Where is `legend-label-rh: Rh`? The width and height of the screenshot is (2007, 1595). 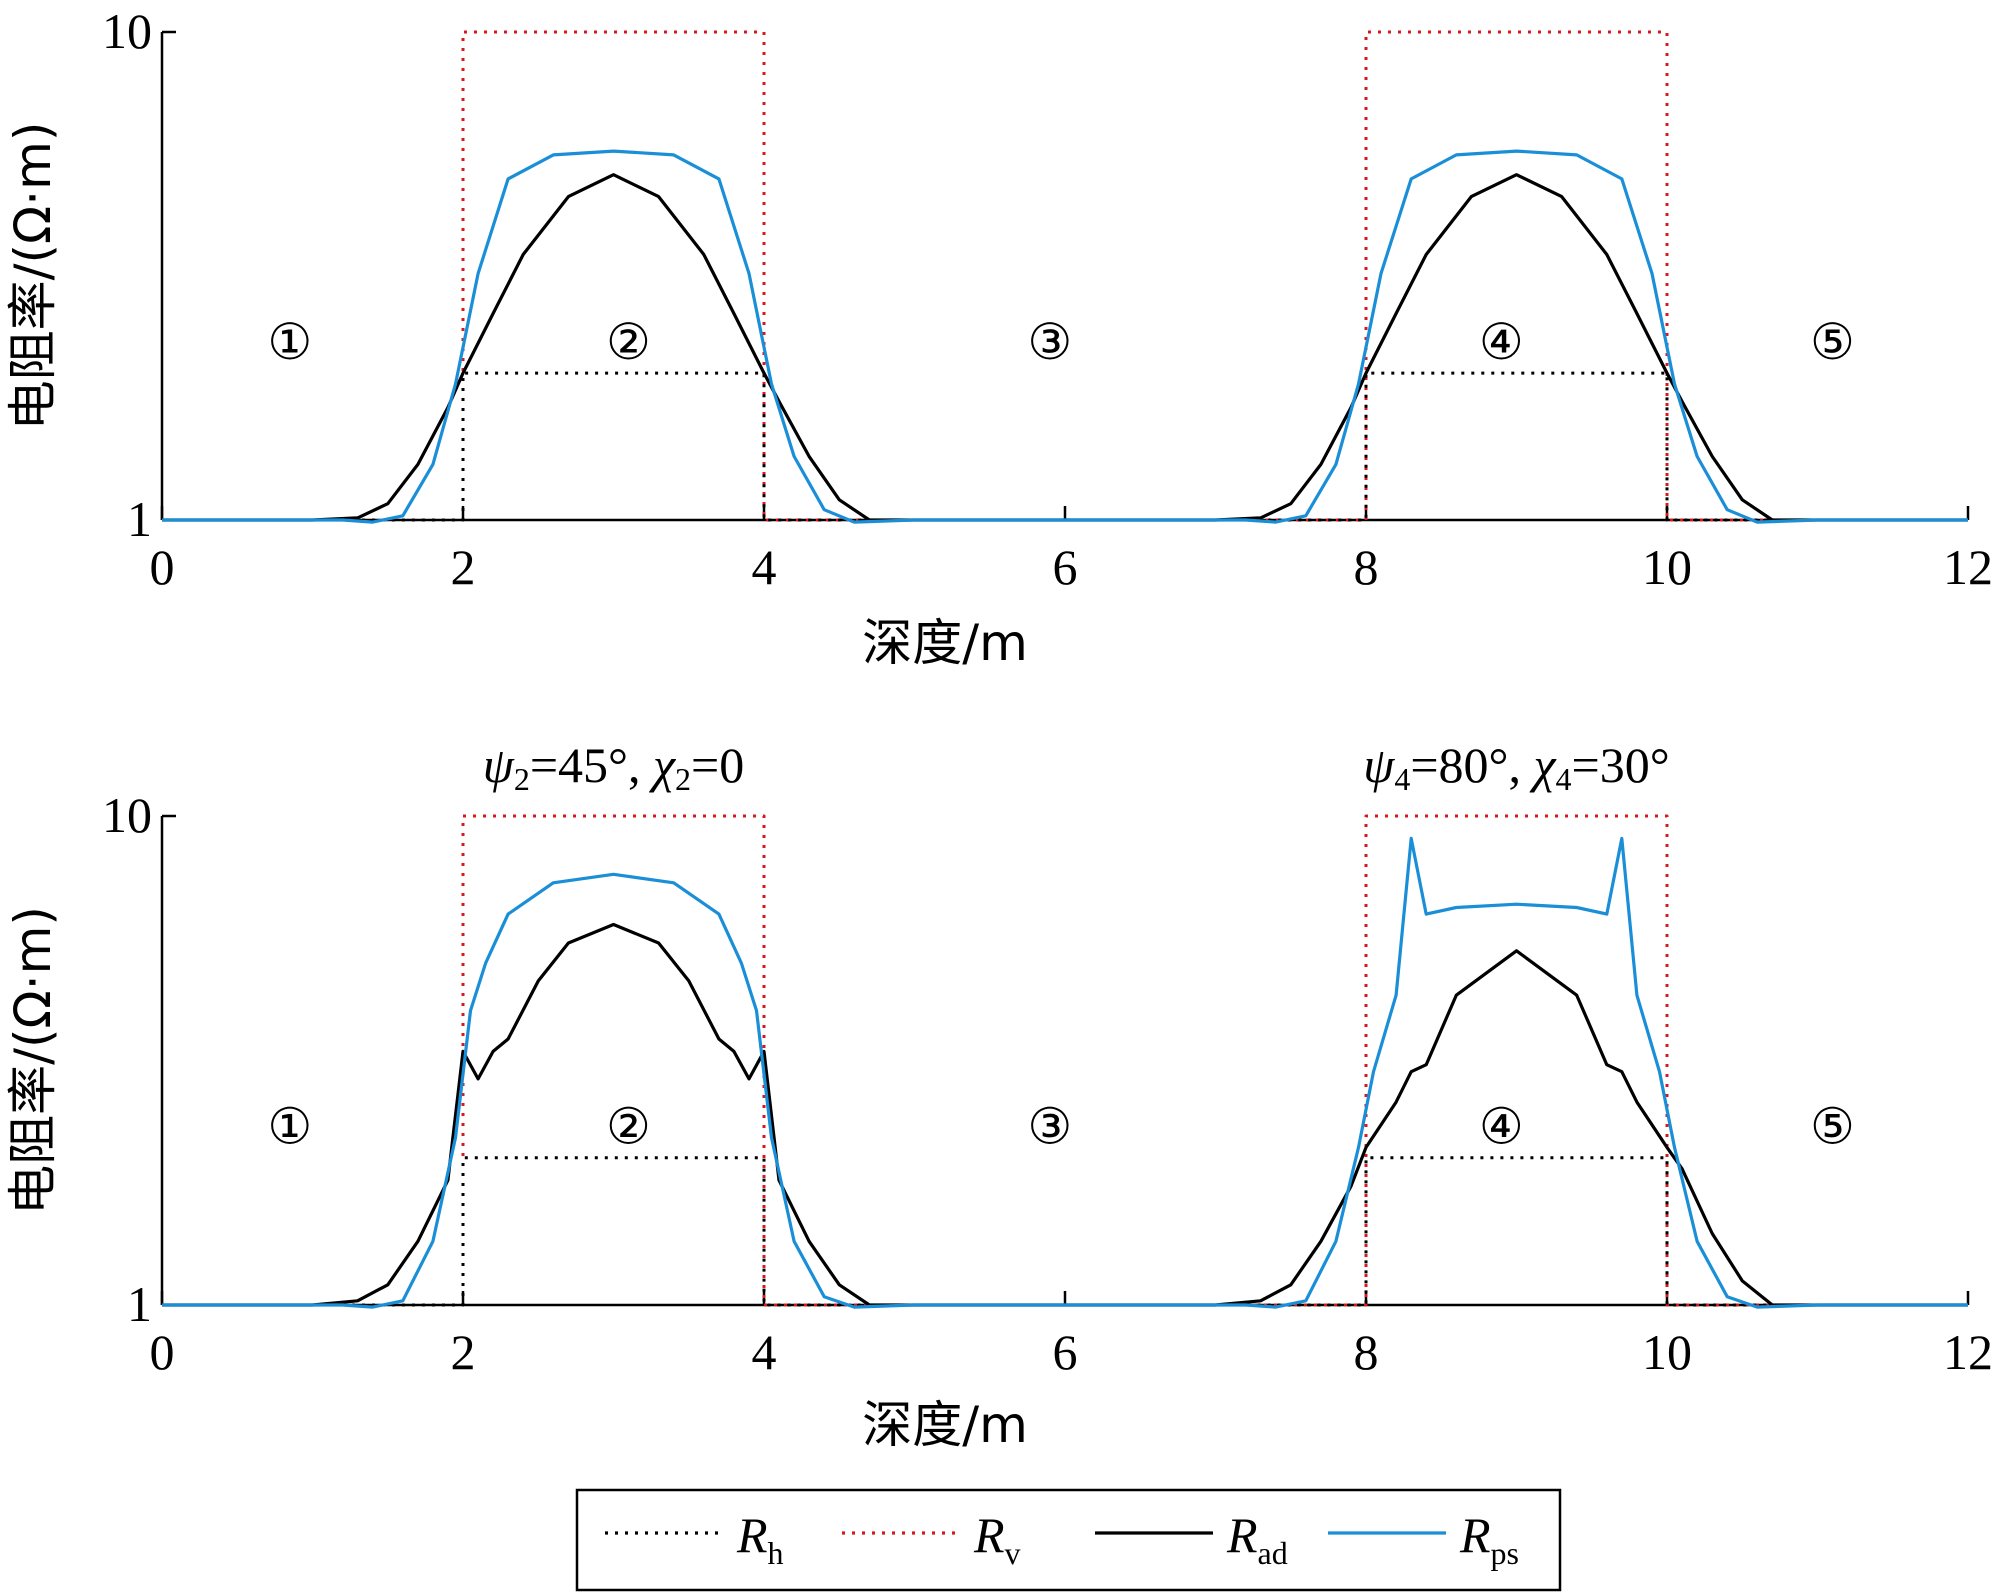
legend-label-rh: Rh is located at coordinates (760, 1539).